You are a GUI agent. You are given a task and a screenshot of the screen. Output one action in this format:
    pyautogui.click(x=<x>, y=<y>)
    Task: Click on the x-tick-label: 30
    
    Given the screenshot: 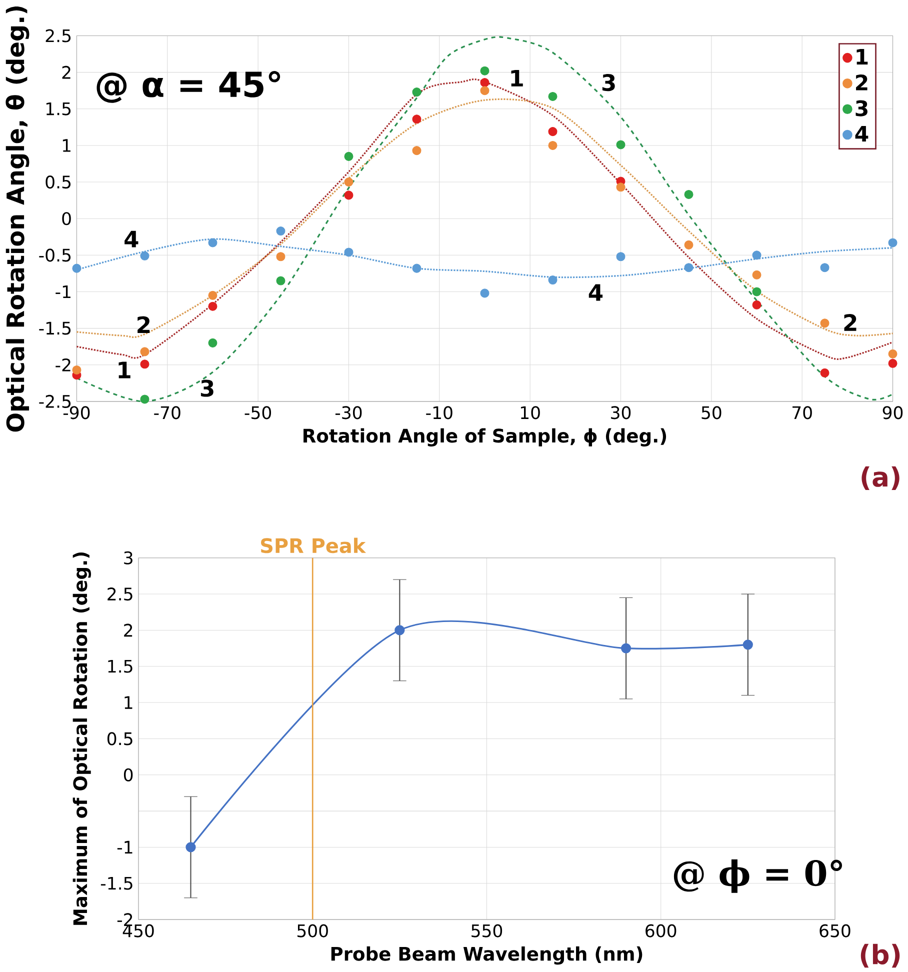 What is the action you would take?
    pyautogui.click(x=620, y=413)
    